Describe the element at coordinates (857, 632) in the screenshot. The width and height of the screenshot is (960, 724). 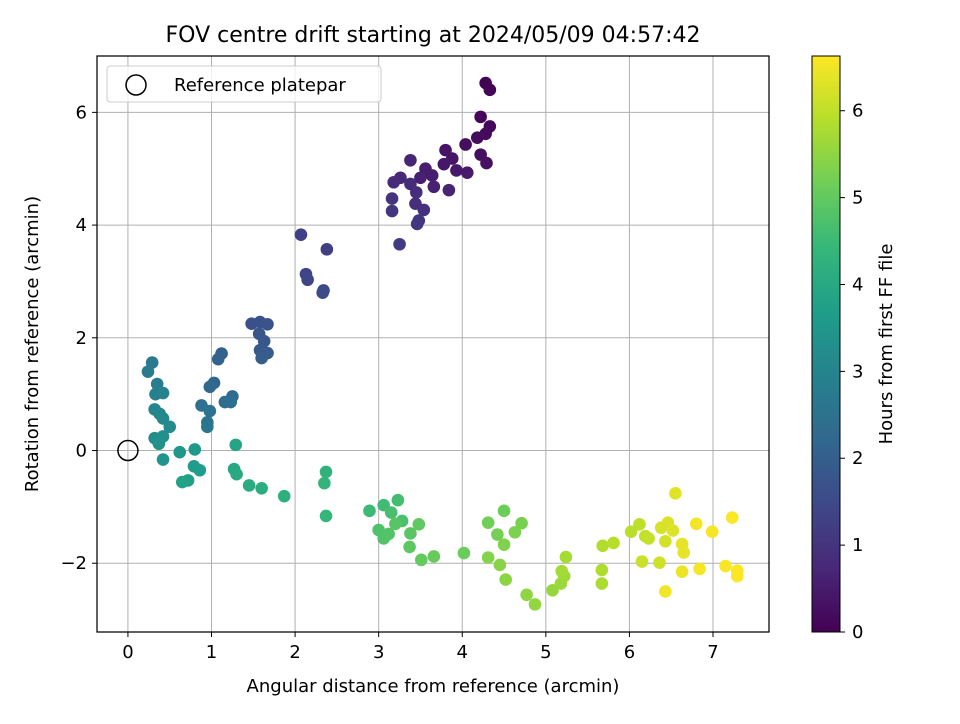
I see `colorbar-tick-label: 0` at that location.